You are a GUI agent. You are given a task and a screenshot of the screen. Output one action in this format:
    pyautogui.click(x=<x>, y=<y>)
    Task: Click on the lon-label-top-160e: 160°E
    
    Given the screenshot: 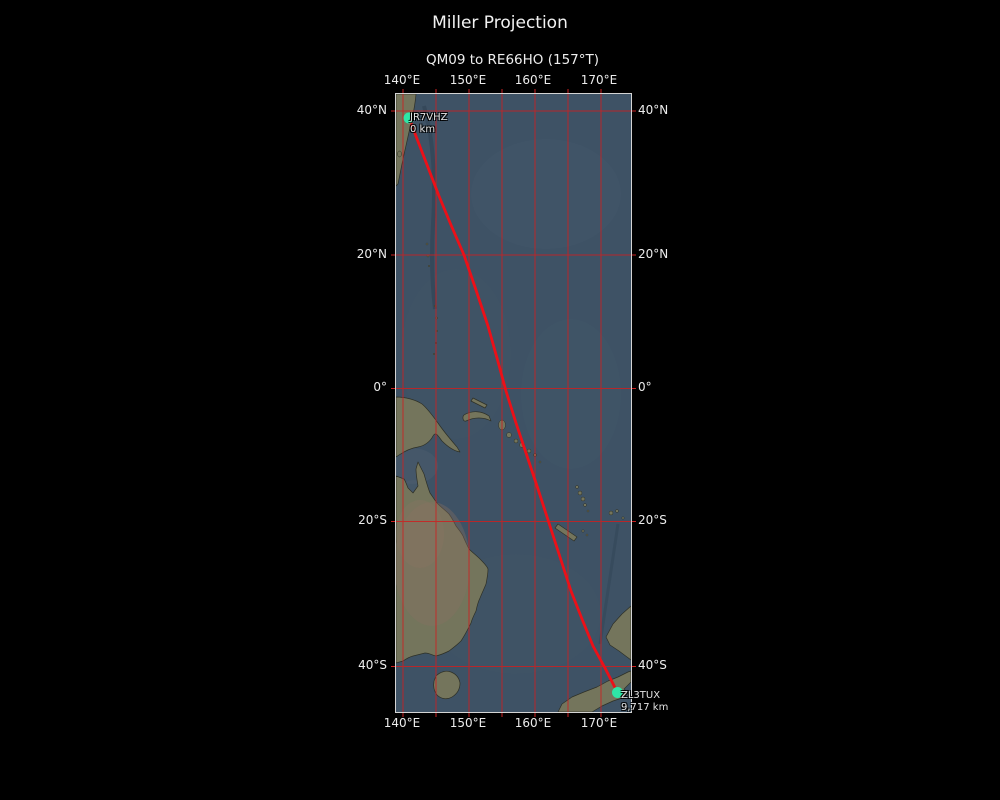 What is the action you would take?
    pyautogui.click(x=533, y=80)
    